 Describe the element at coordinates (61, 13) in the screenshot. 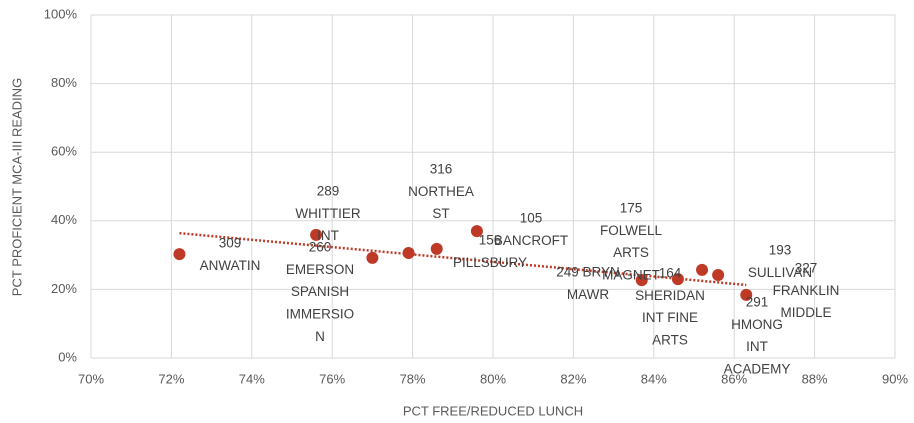

I see `y-tick-label: 100%` at that location.